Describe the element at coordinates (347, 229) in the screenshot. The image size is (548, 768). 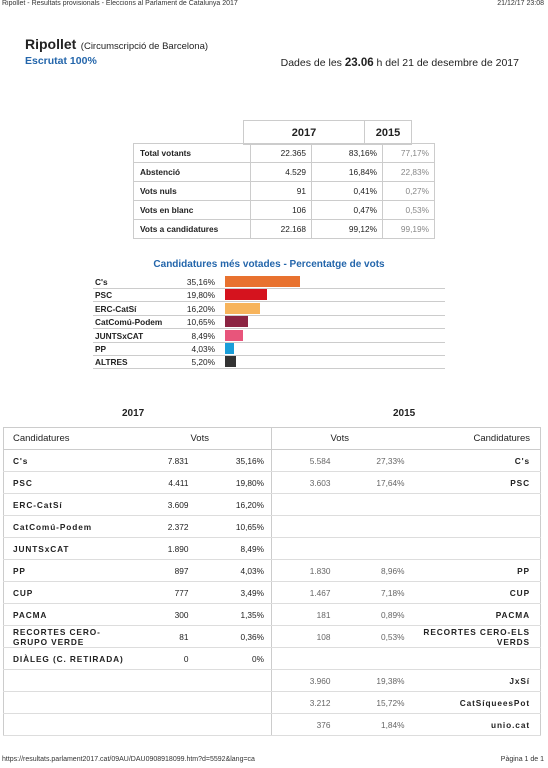
I see `cell: 99,12%` at that location.